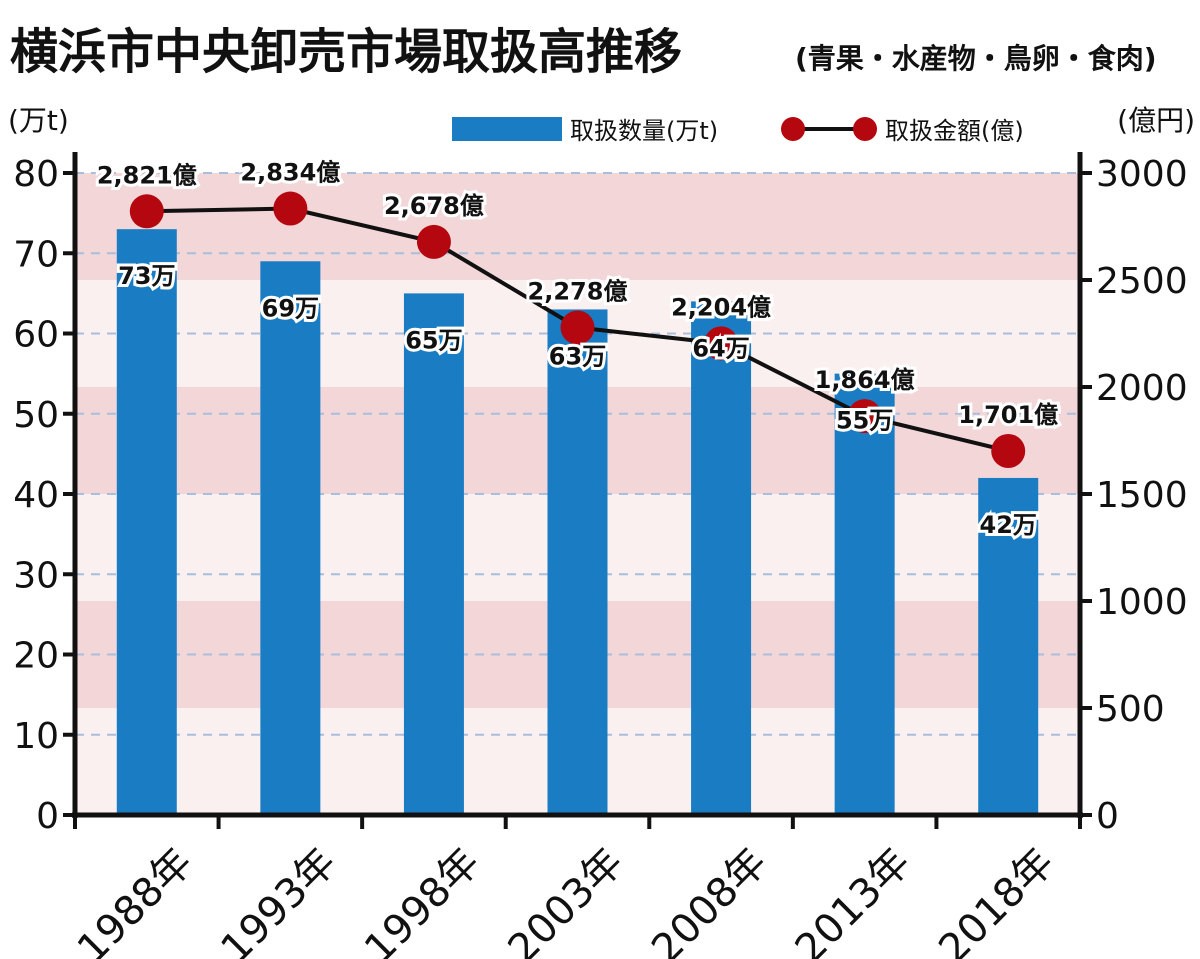 This screenshot has width=1200, height=959. I want to click on bar-value-label: 64万, so click(720, 348).